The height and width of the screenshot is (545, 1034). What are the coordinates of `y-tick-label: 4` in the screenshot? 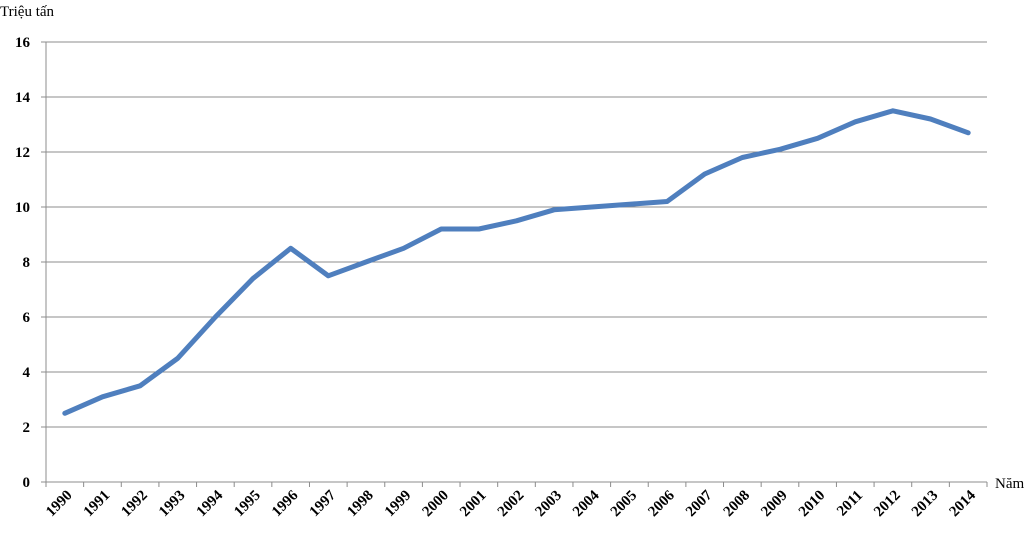 It's located at (27, 373).